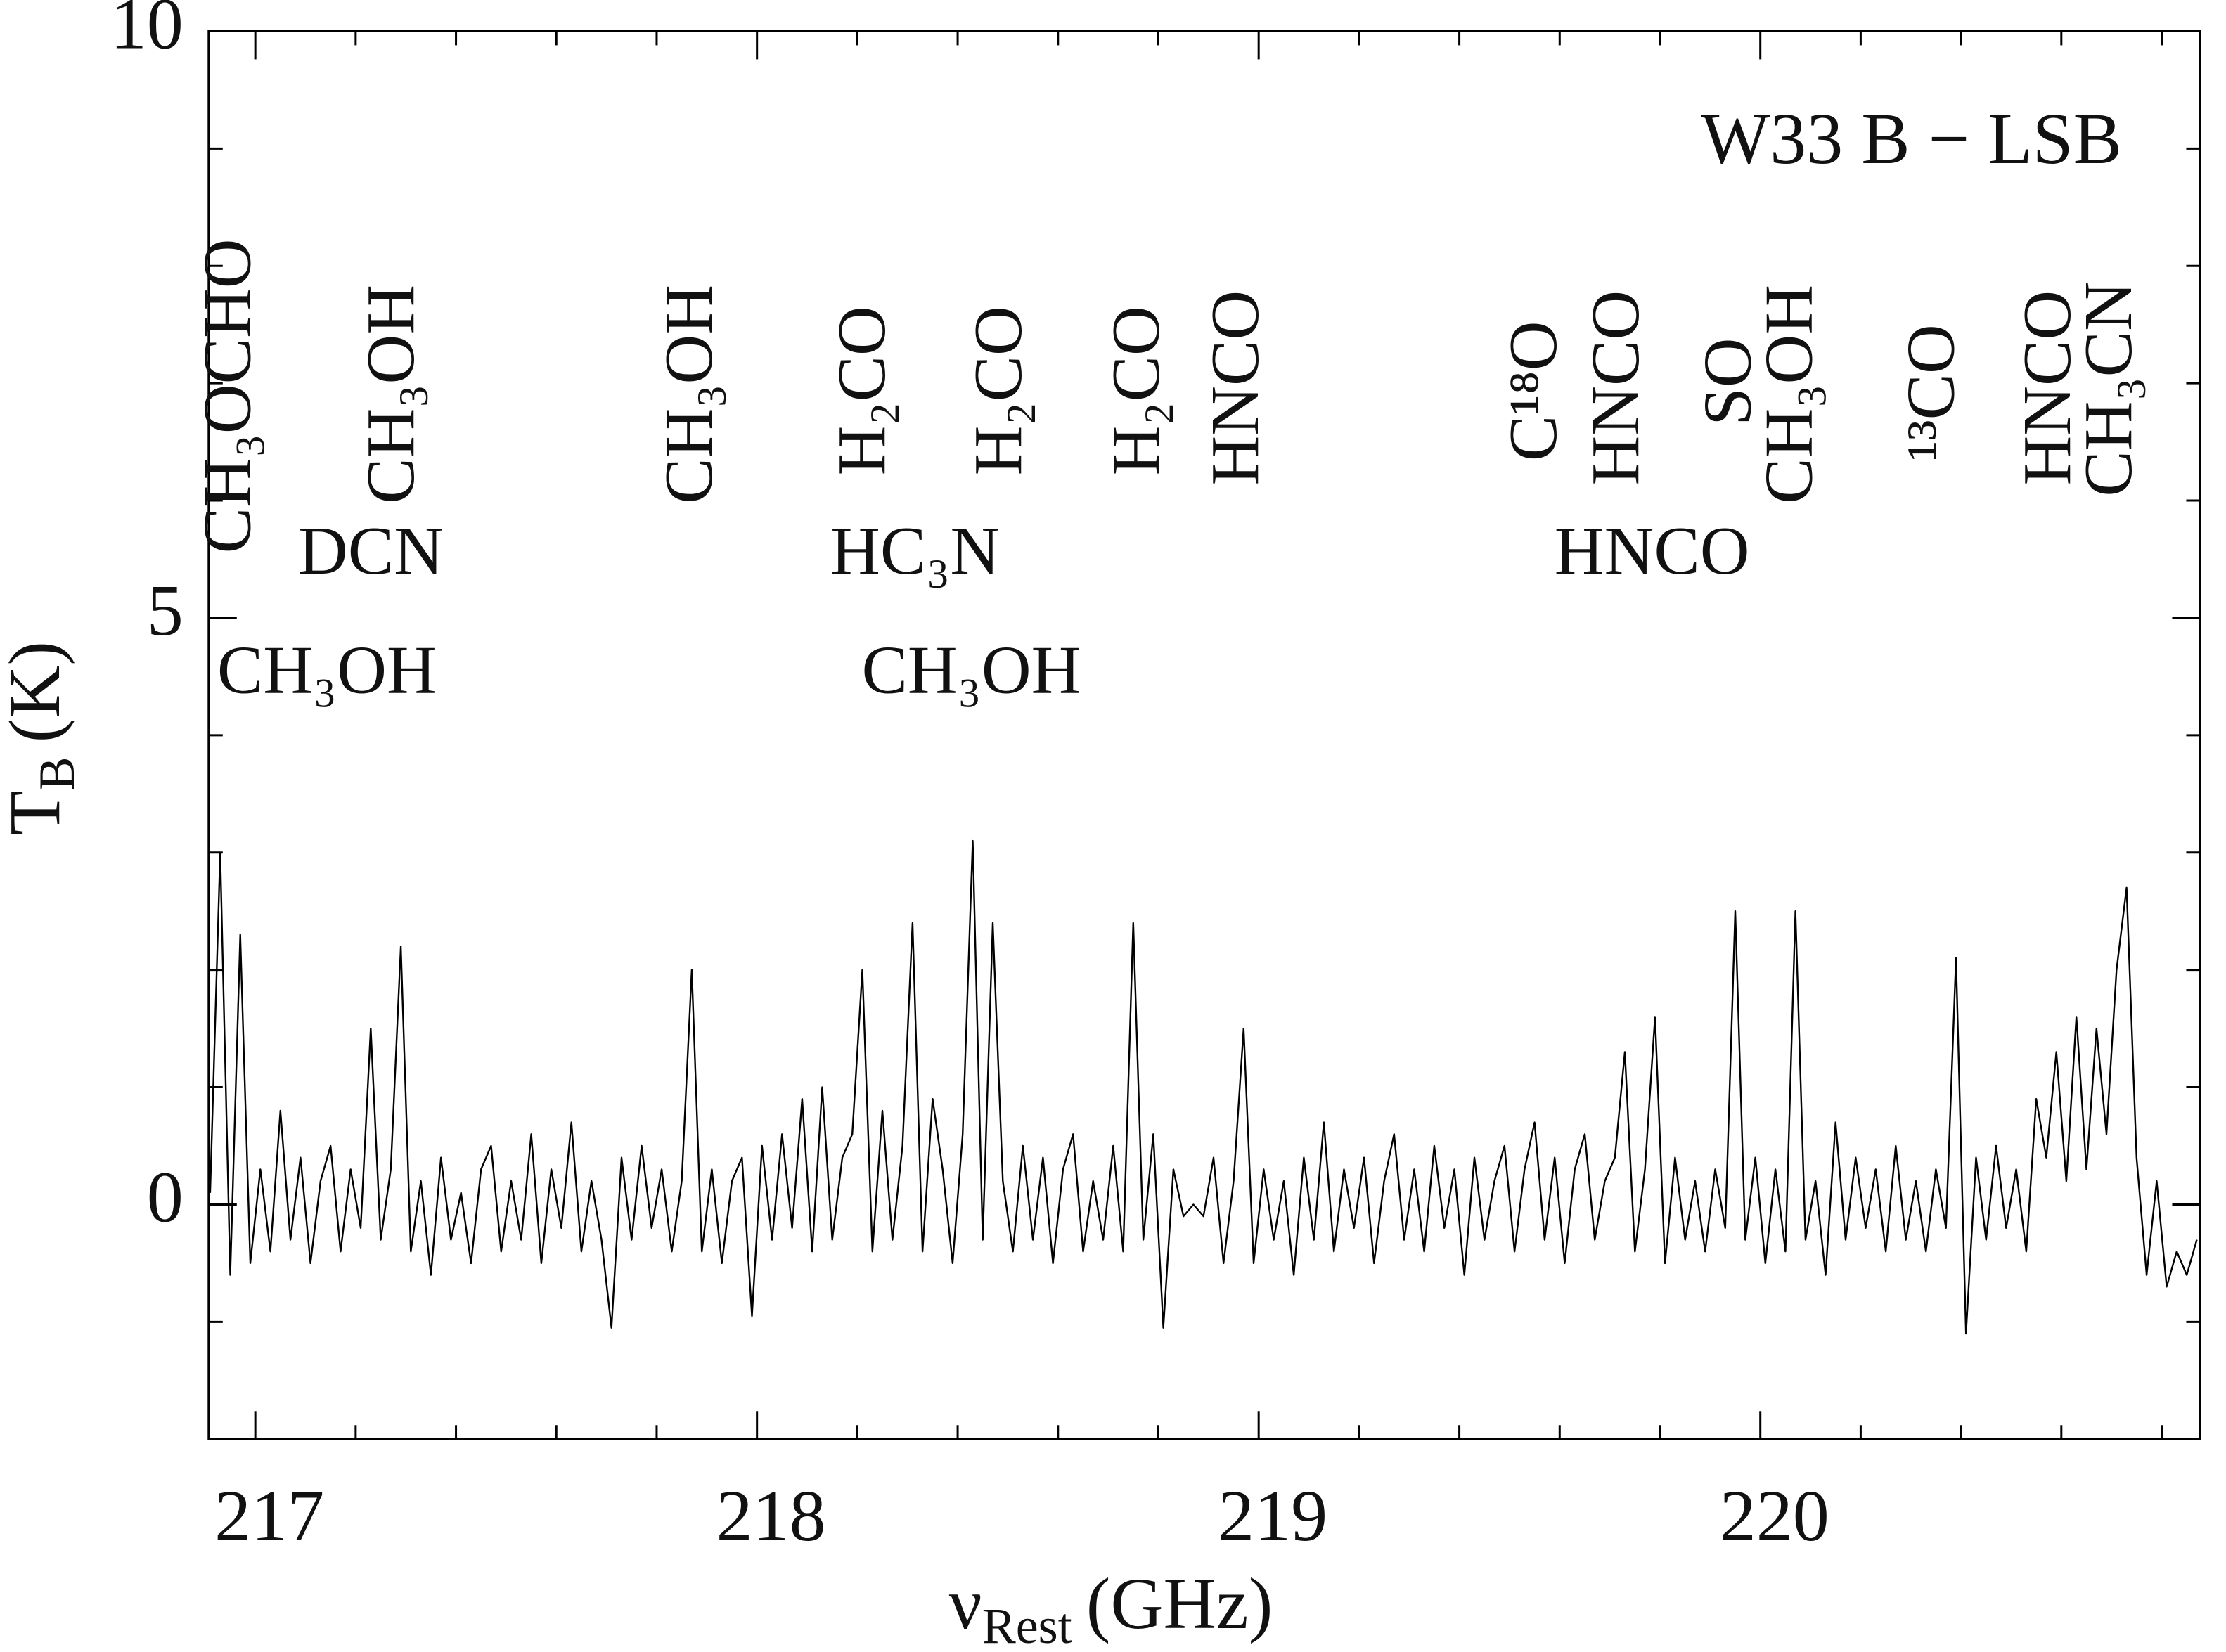 The image size is (2226, 1652). I want to click on line-annotation: CH₃CN, so click(2109, 388).